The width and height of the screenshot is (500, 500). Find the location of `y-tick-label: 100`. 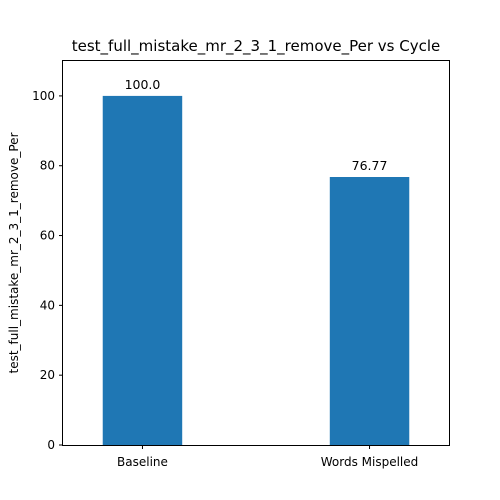

y-tick-label: 100 is located at coordinates (43, 96).